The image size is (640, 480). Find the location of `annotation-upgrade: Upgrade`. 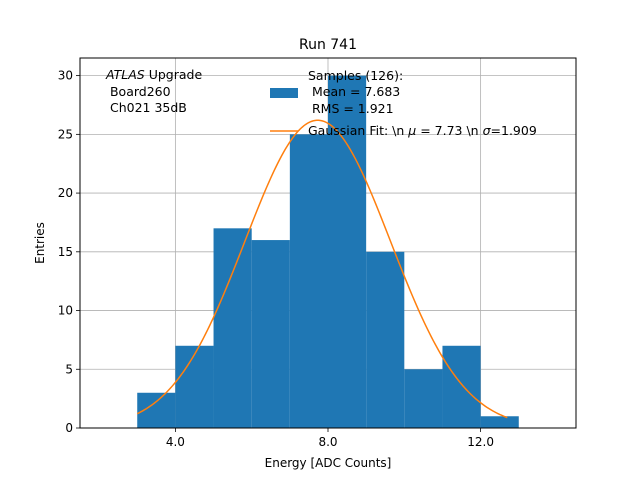

annotation-upgrade: Upgrade is located at coordinates (174, 74).